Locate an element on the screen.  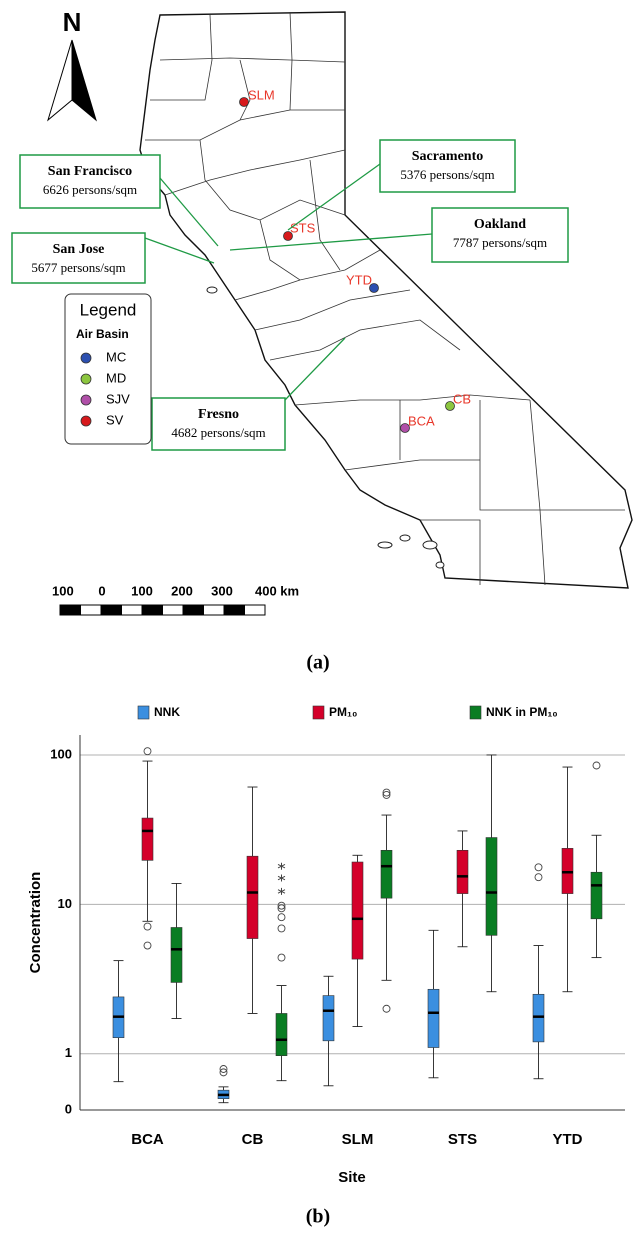
scale-label: 400 km is located at coordinates (277, 590).